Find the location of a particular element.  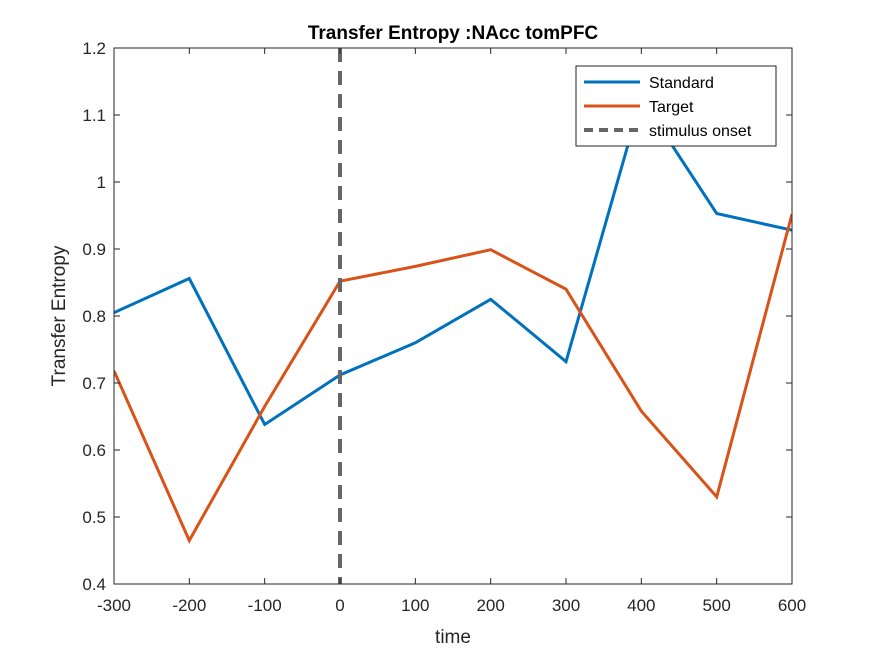

x-tick-label: 400 is located at coordinates (641, 605).